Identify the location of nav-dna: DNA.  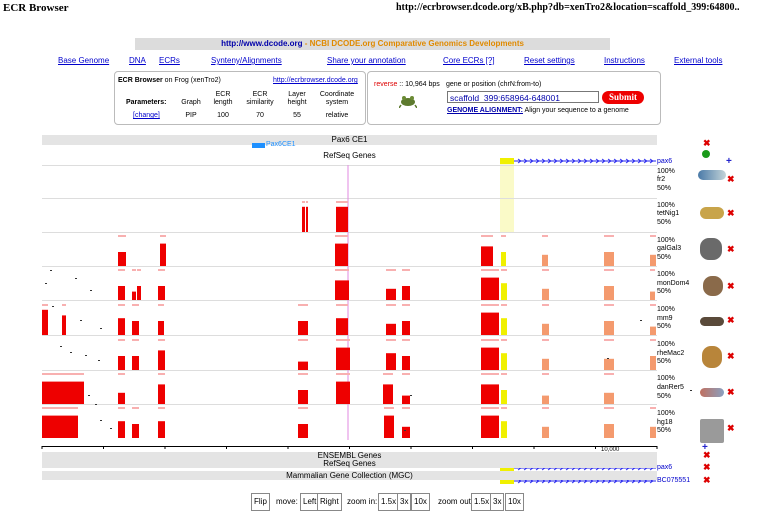
(137, 60).